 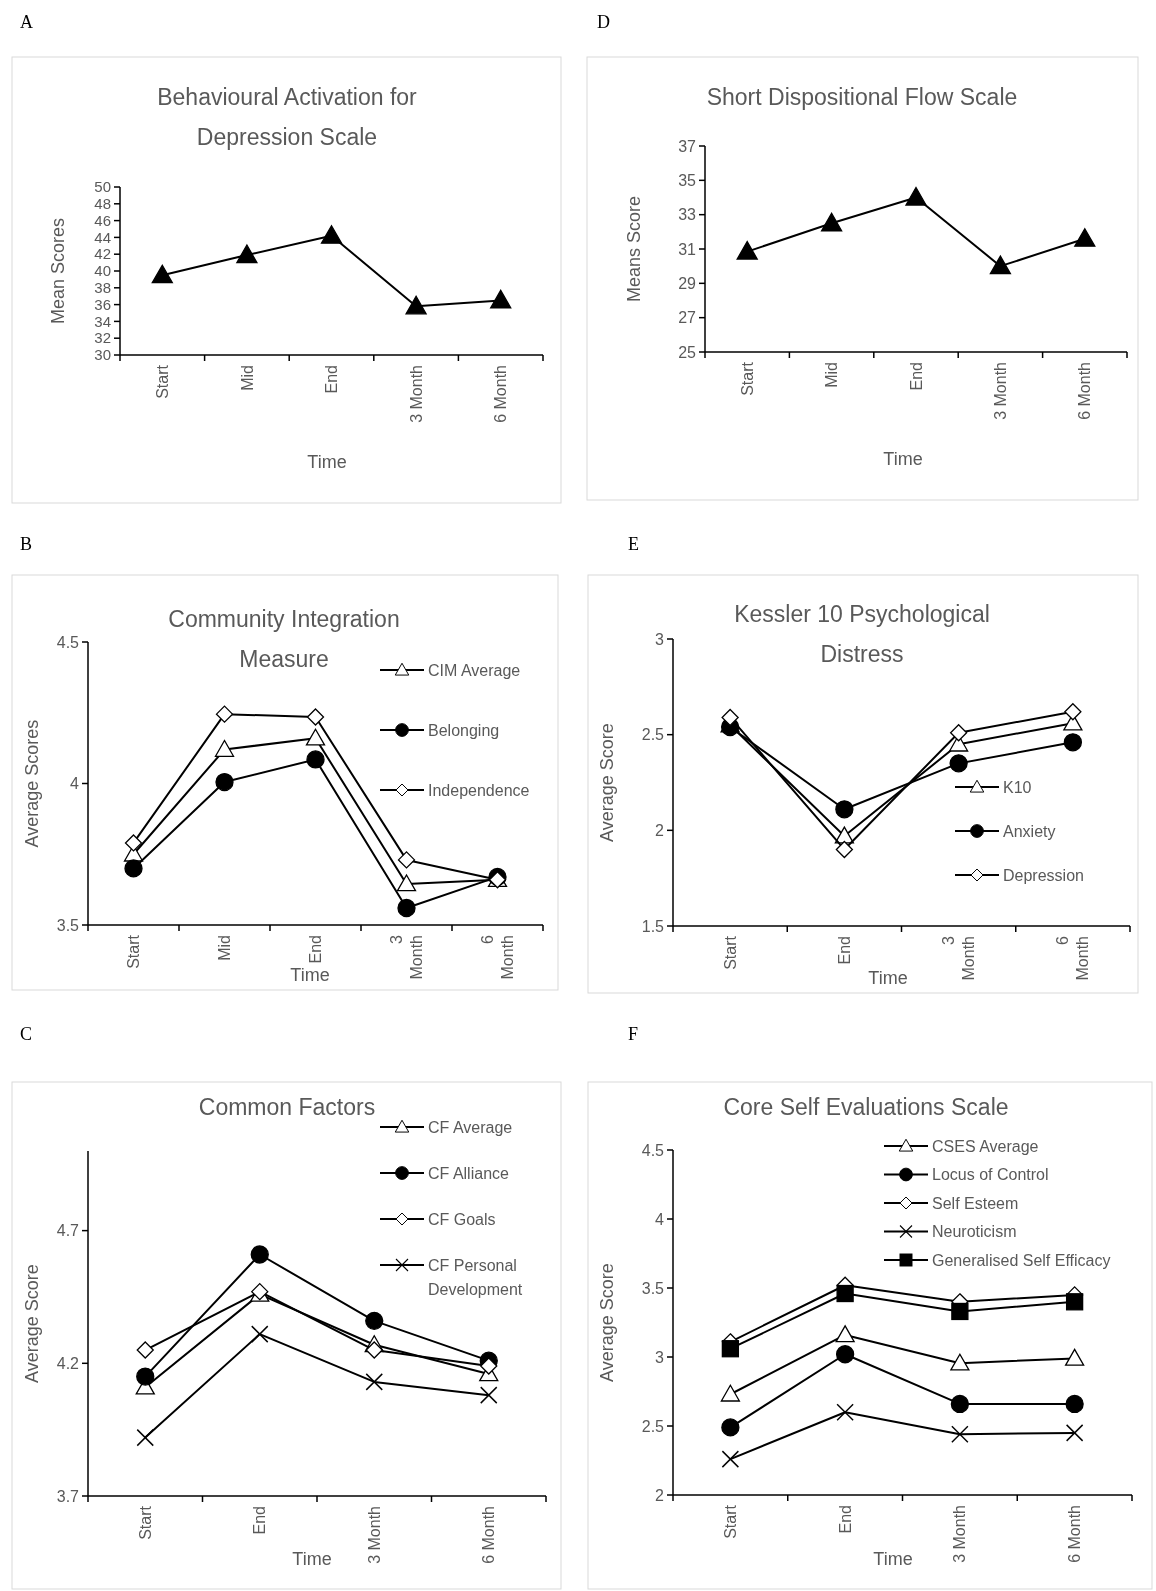 What do you see at coordinates (1021, 1260) in the screenshot?
I see `legend-label: Generalised Self Efficacy` at bounding box center [1021, 1260].